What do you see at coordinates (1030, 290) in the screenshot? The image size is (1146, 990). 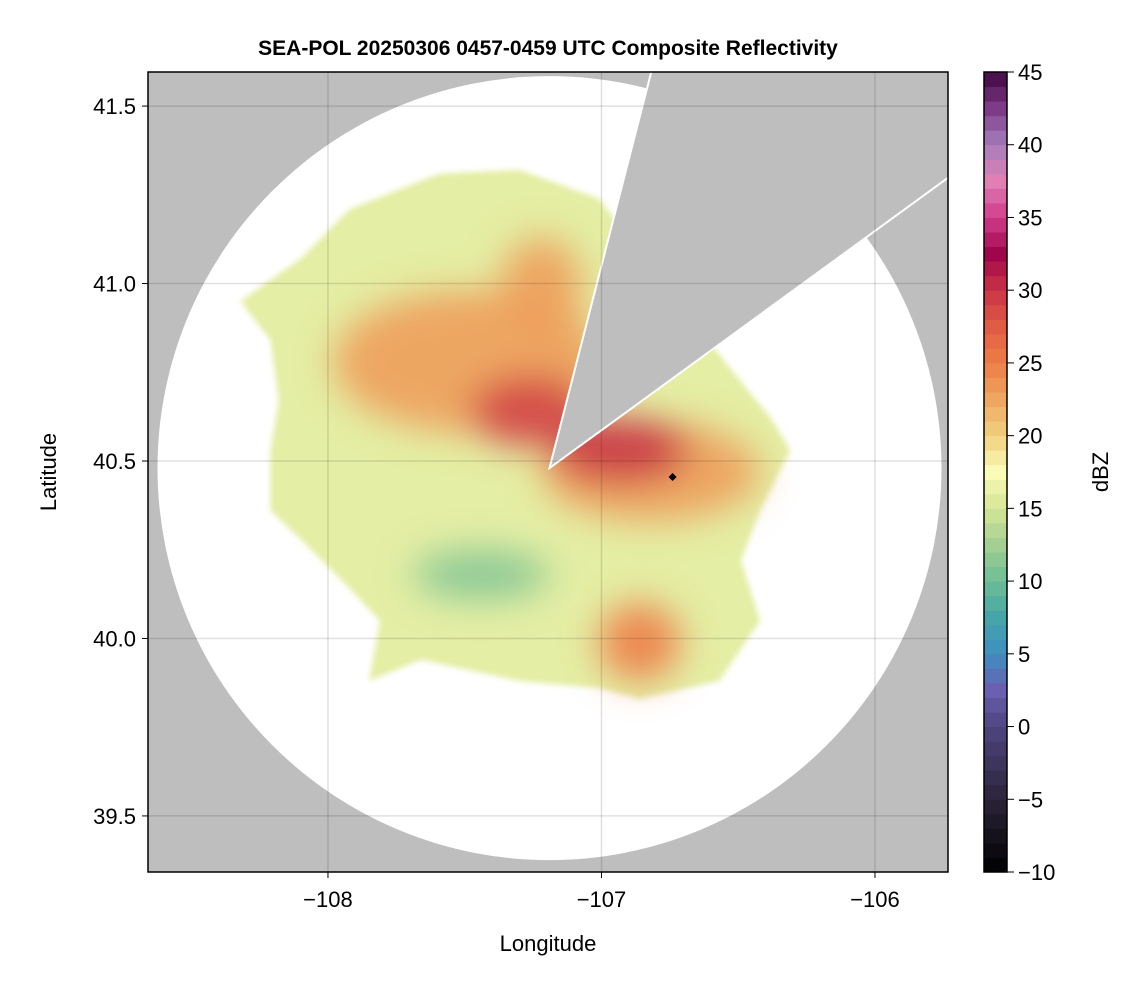 I see `colorbar-tick-label: 30` at bounding box center [1030, 290].